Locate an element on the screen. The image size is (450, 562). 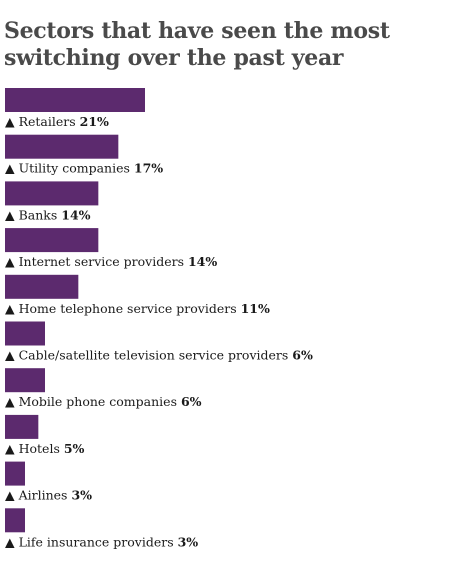
bar-label: ▲ Airlines 3% is located at coordinates (48, 495).